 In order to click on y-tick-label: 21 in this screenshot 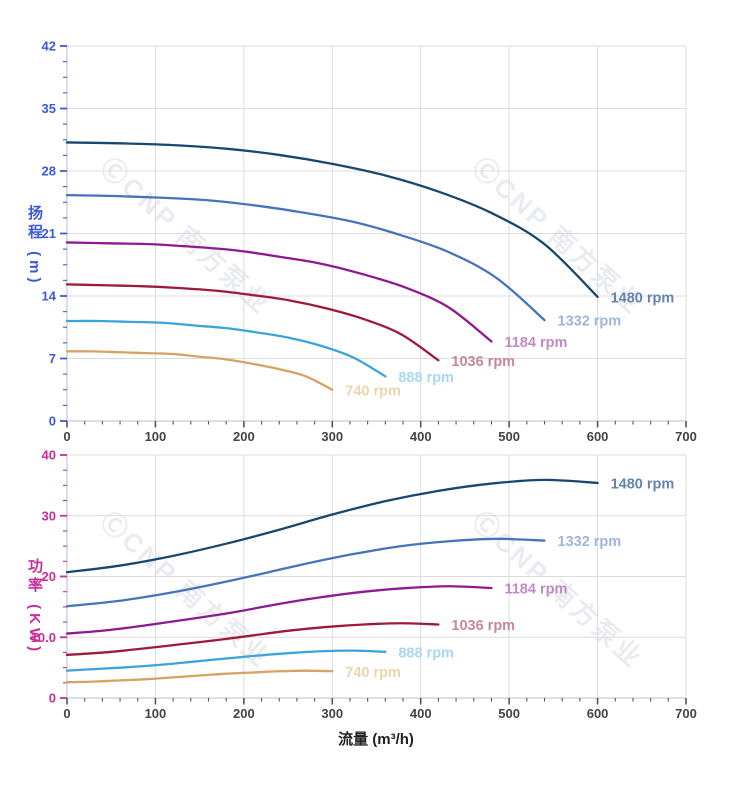, I will do `click(49, 233)`.